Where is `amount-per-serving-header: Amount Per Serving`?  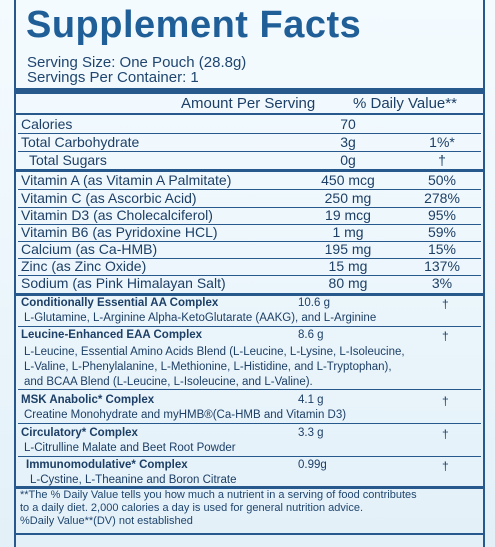
amount-per-serving-header: Amount Per Serving is located at coordinates (248, 103).